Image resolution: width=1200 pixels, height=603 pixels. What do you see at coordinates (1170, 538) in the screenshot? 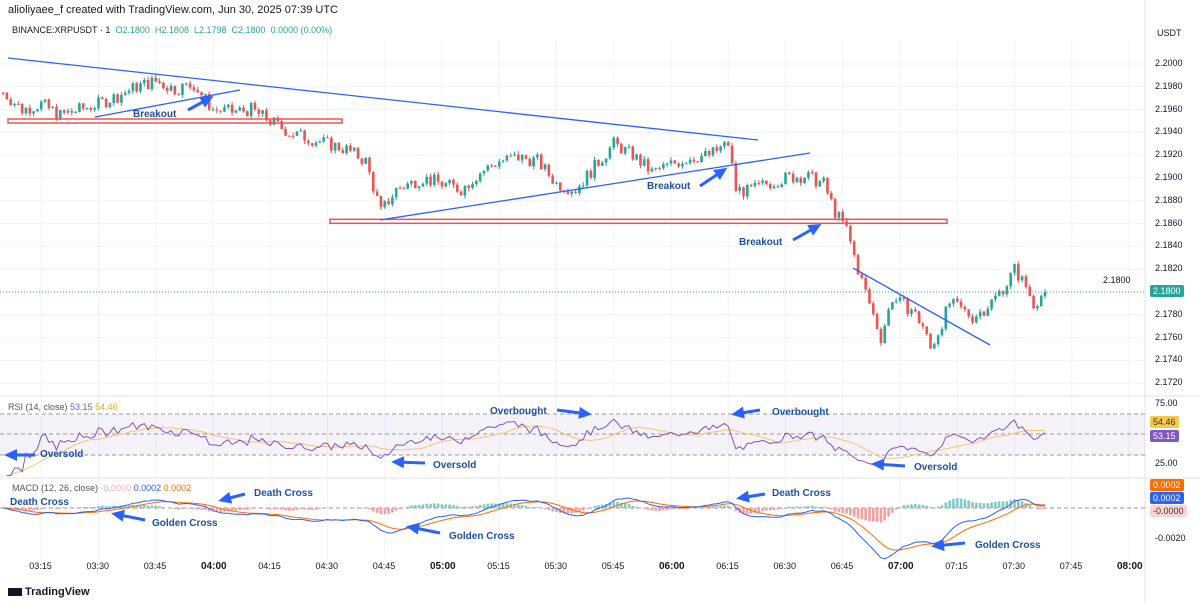
I see `macd-tick: -0.0020` at bounding box center [1170, 538].